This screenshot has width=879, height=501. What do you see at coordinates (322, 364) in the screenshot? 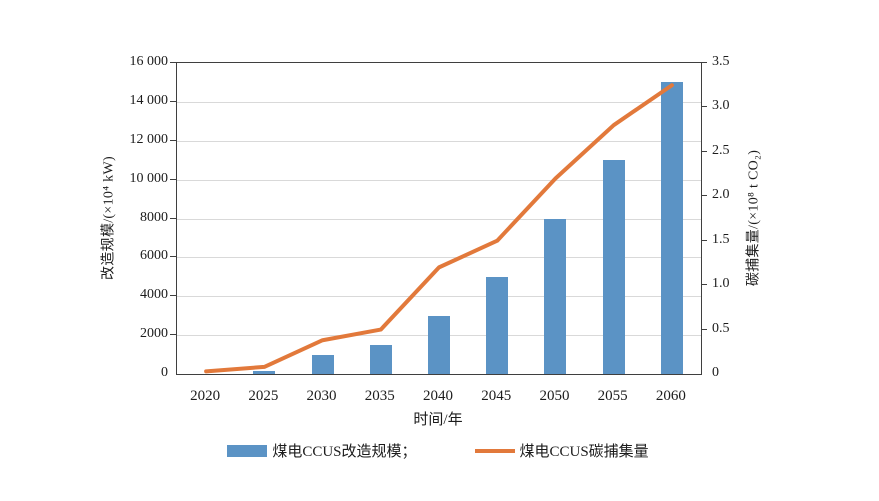
I see `bar-2030` at bounding box center [322, 364].